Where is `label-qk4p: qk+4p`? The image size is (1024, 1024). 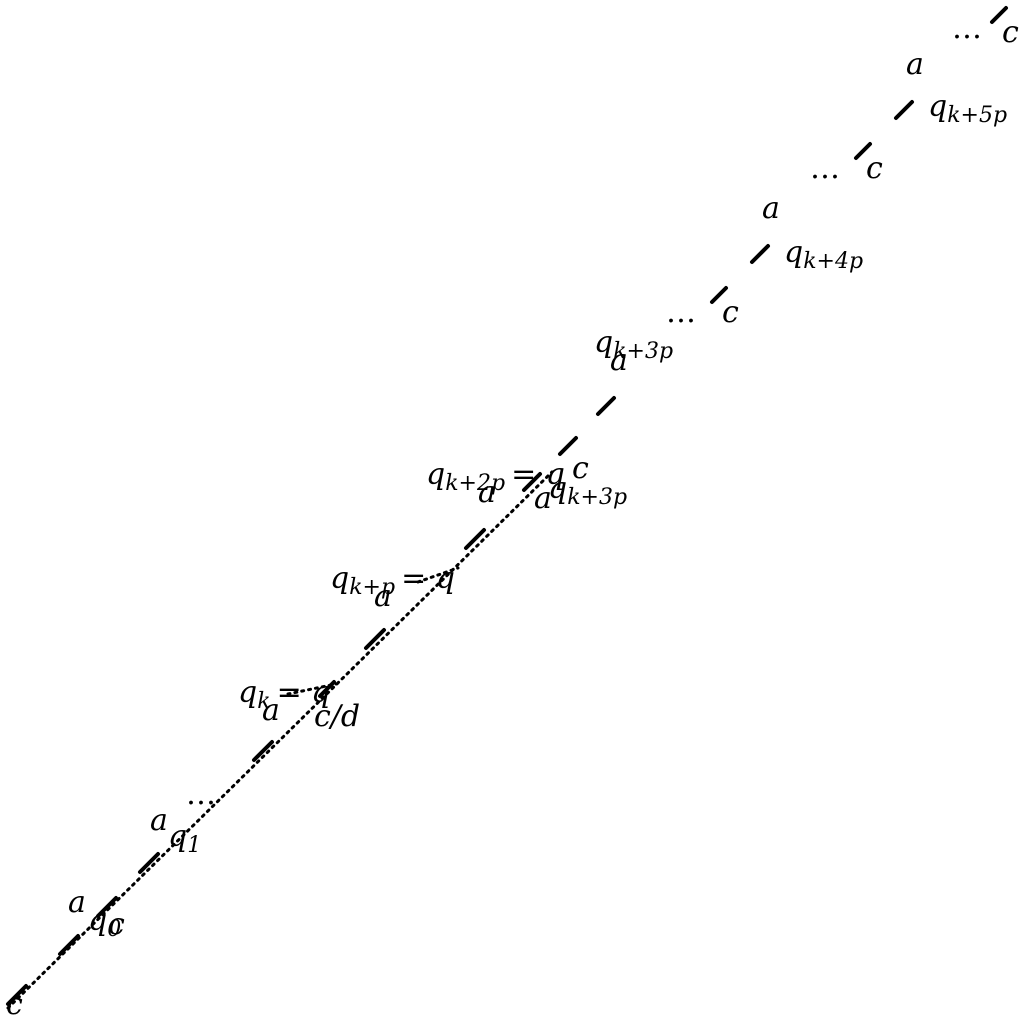
label-qk4p: qk+4p is located at coordinates (823, 254).